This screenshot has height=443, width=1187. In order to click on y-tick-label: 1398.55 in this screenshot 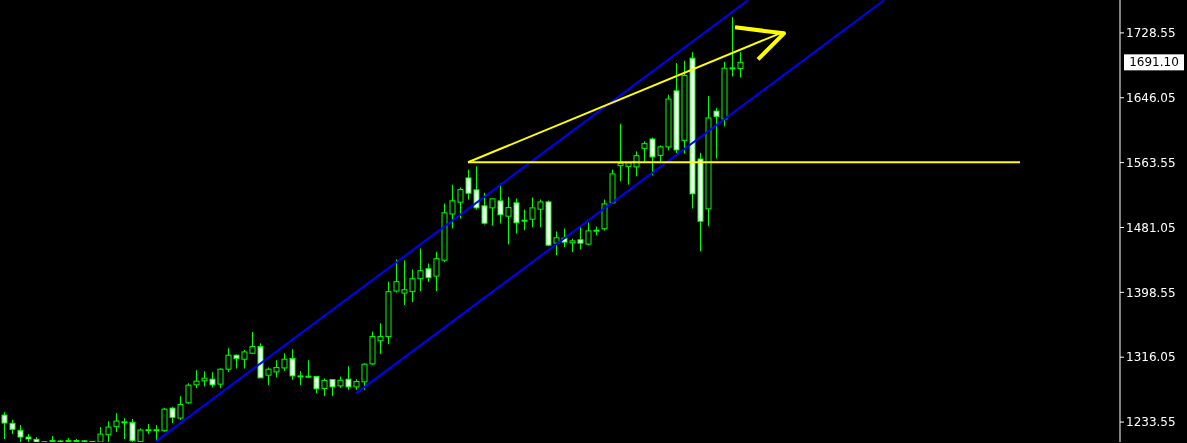, I will do `click(1151, 292)`.